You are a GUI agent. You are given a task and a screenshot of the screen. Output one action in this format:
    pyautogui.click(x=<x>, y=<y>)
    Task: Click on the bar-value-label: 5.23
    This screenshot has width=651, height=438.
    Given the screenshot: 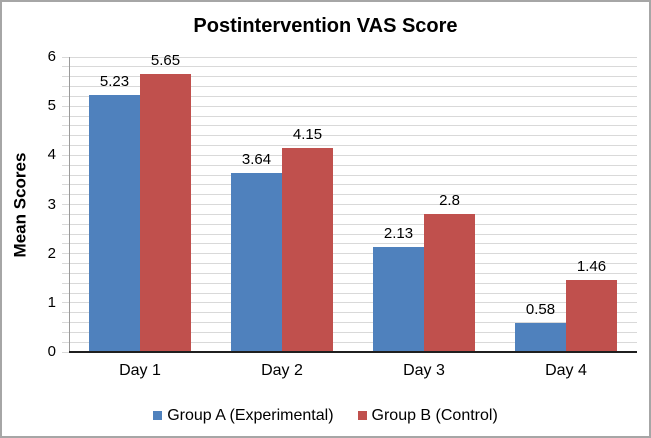 What is the action you would take?
    pyautogui.click(x=114, y=81)
    